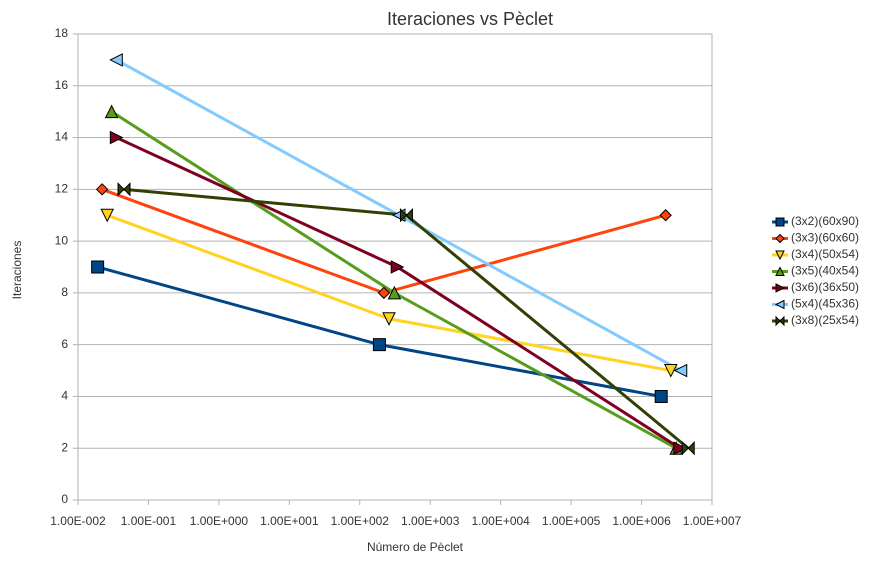 This screenshot has width=876, height=563. I want to click on x-tick-label: 1.00E+005, so click(571, 521).